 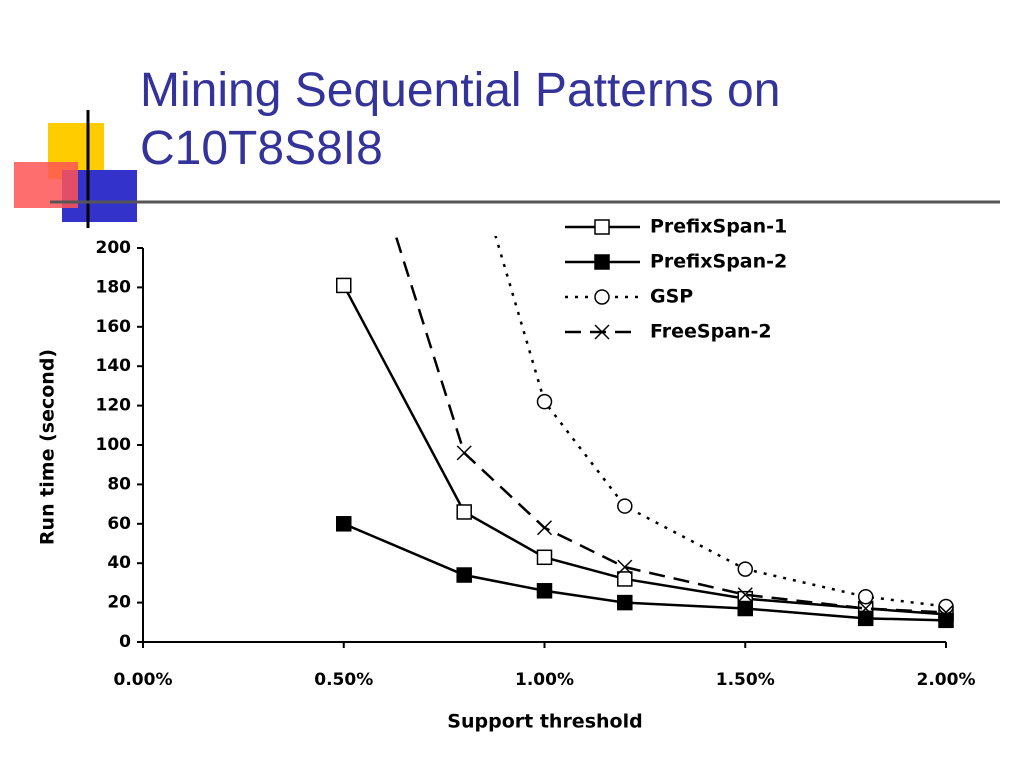 What do you see at coordinates (671, 297) in the screenshot?
I see `legend-label: GSP` at bounding box center [671, 297].